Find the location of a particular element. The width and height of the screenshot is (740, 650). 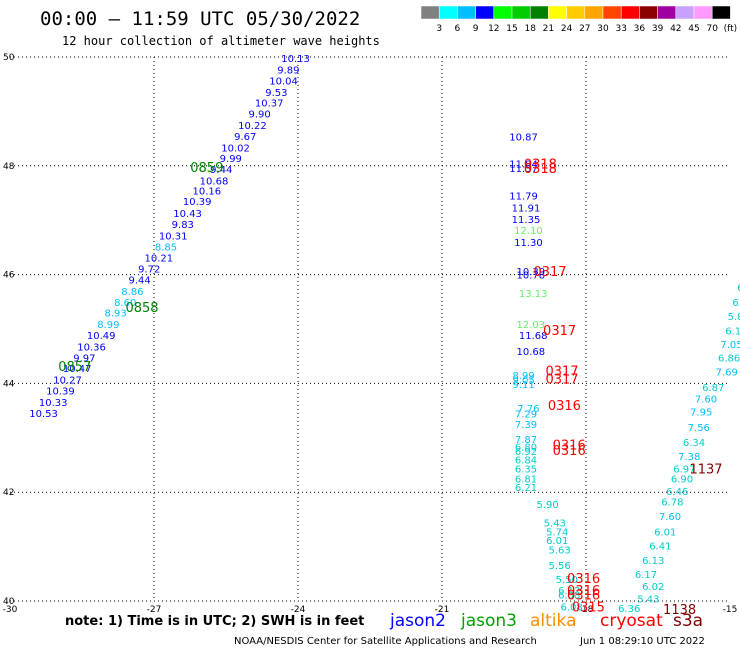

satellite-legend: jason2 jason3 altika cryosat s3a is located at coordinates (546, 621).